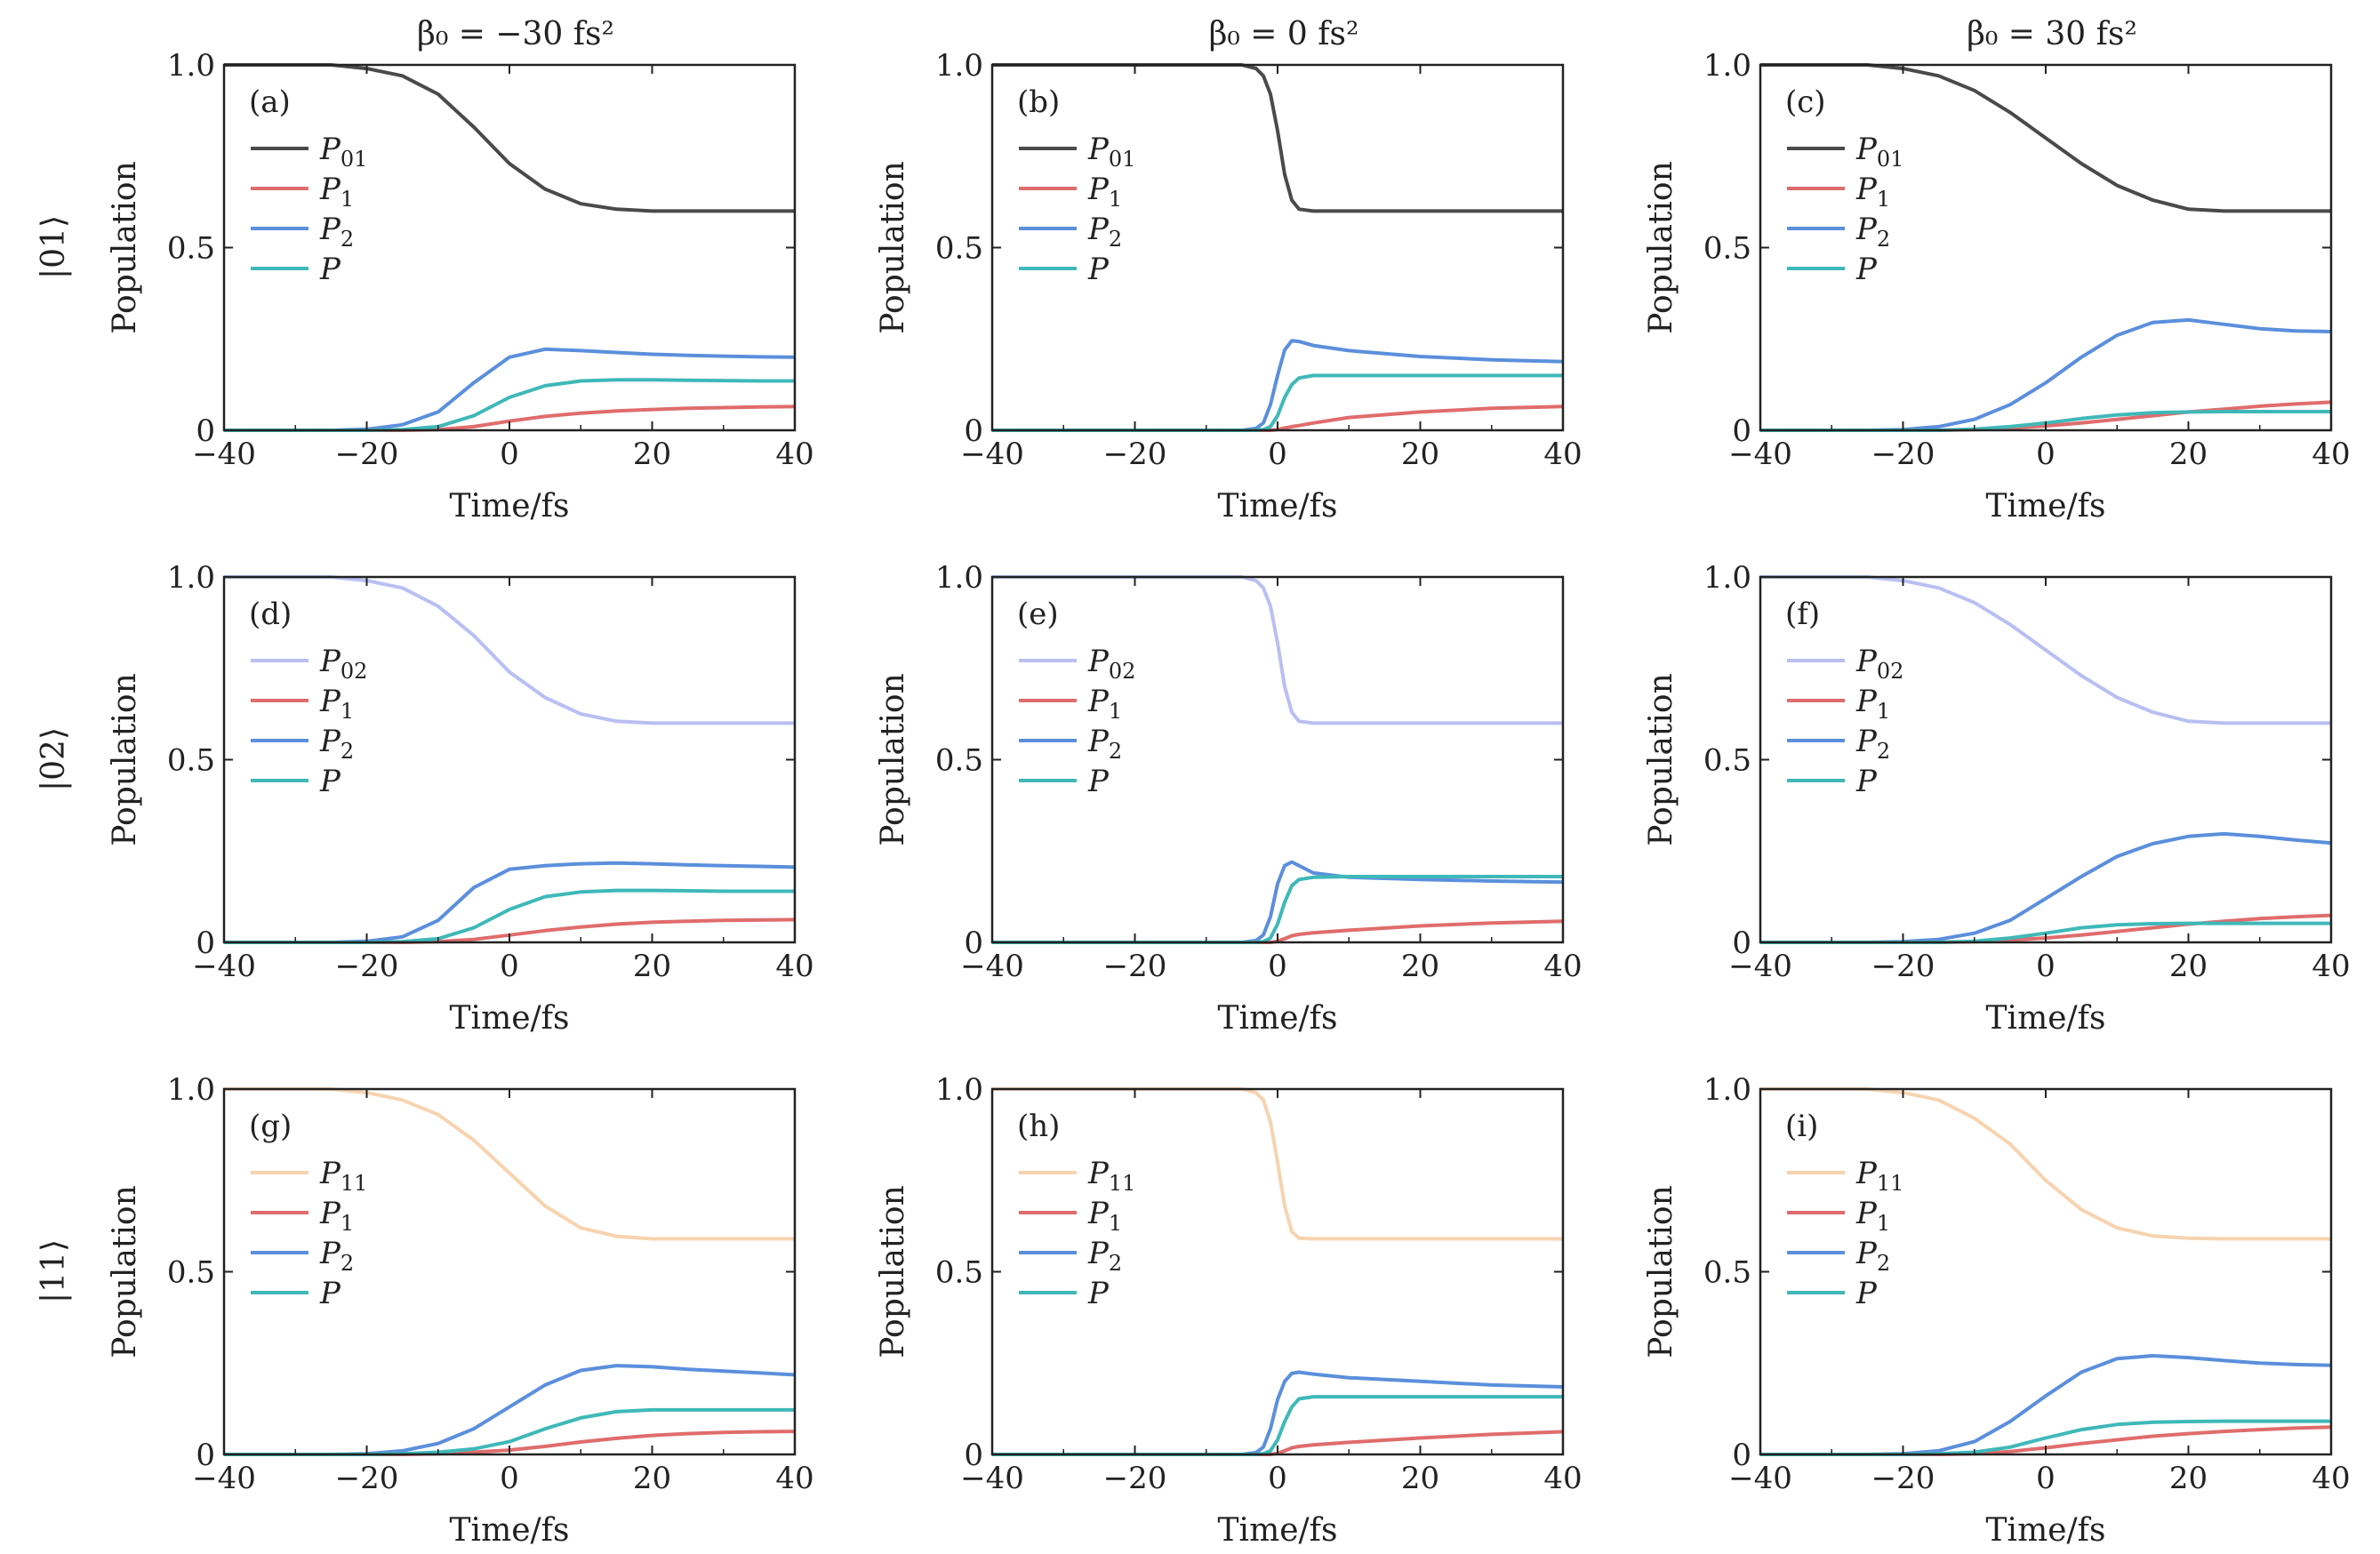 The width and height of the screenshot is (2380, 1554). I want to click on row-title-3: |11⟩, so click(54, 1271).